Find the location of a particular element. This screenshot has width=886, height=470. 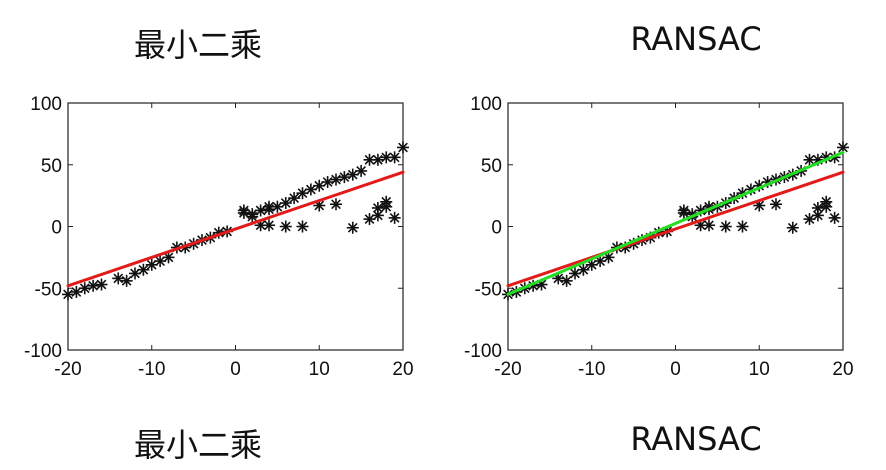

right-chart-caption: RANSAC is located at coordinates (696, 439).